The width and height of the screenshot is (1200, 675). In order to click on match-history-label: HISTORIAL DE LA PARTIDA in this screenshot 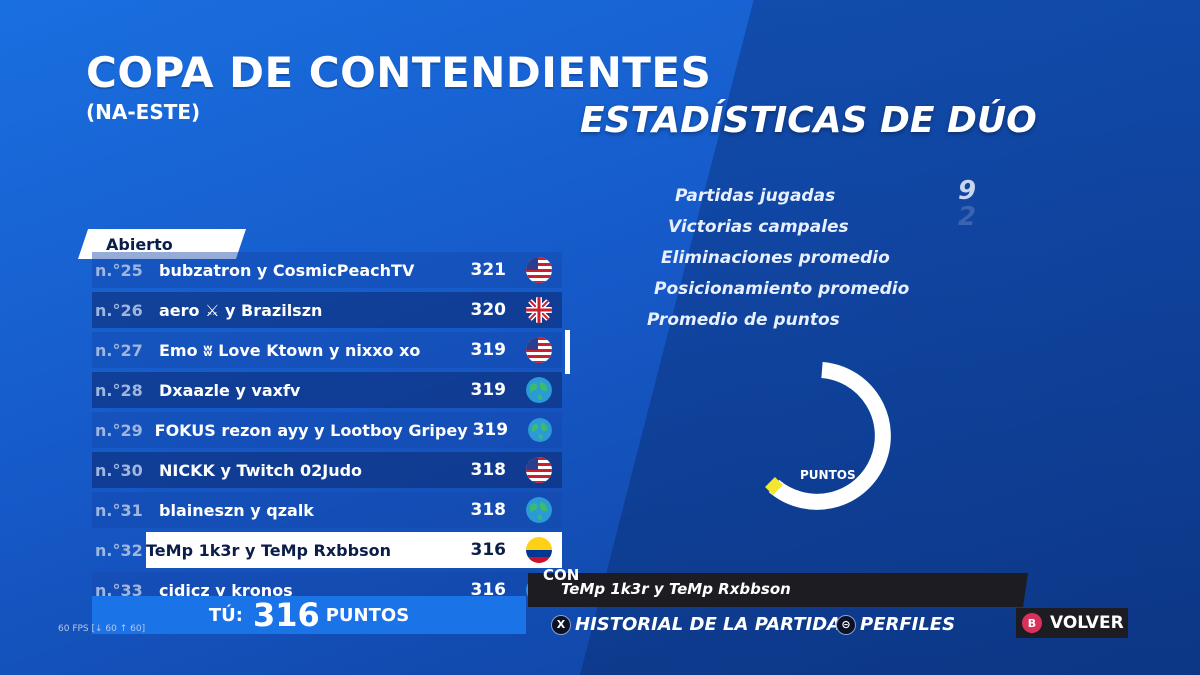, I will do `click(708, 624)`.